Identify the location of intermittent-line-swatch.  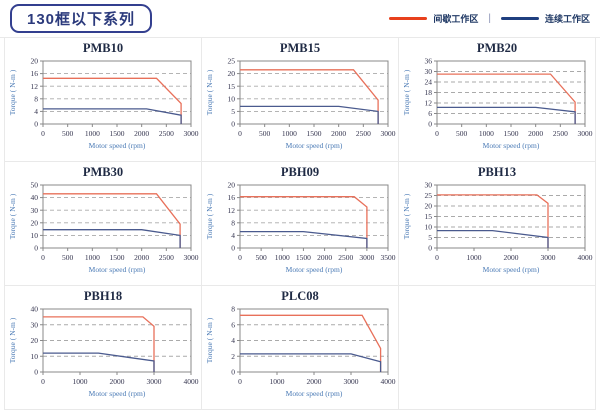
(408, 18).